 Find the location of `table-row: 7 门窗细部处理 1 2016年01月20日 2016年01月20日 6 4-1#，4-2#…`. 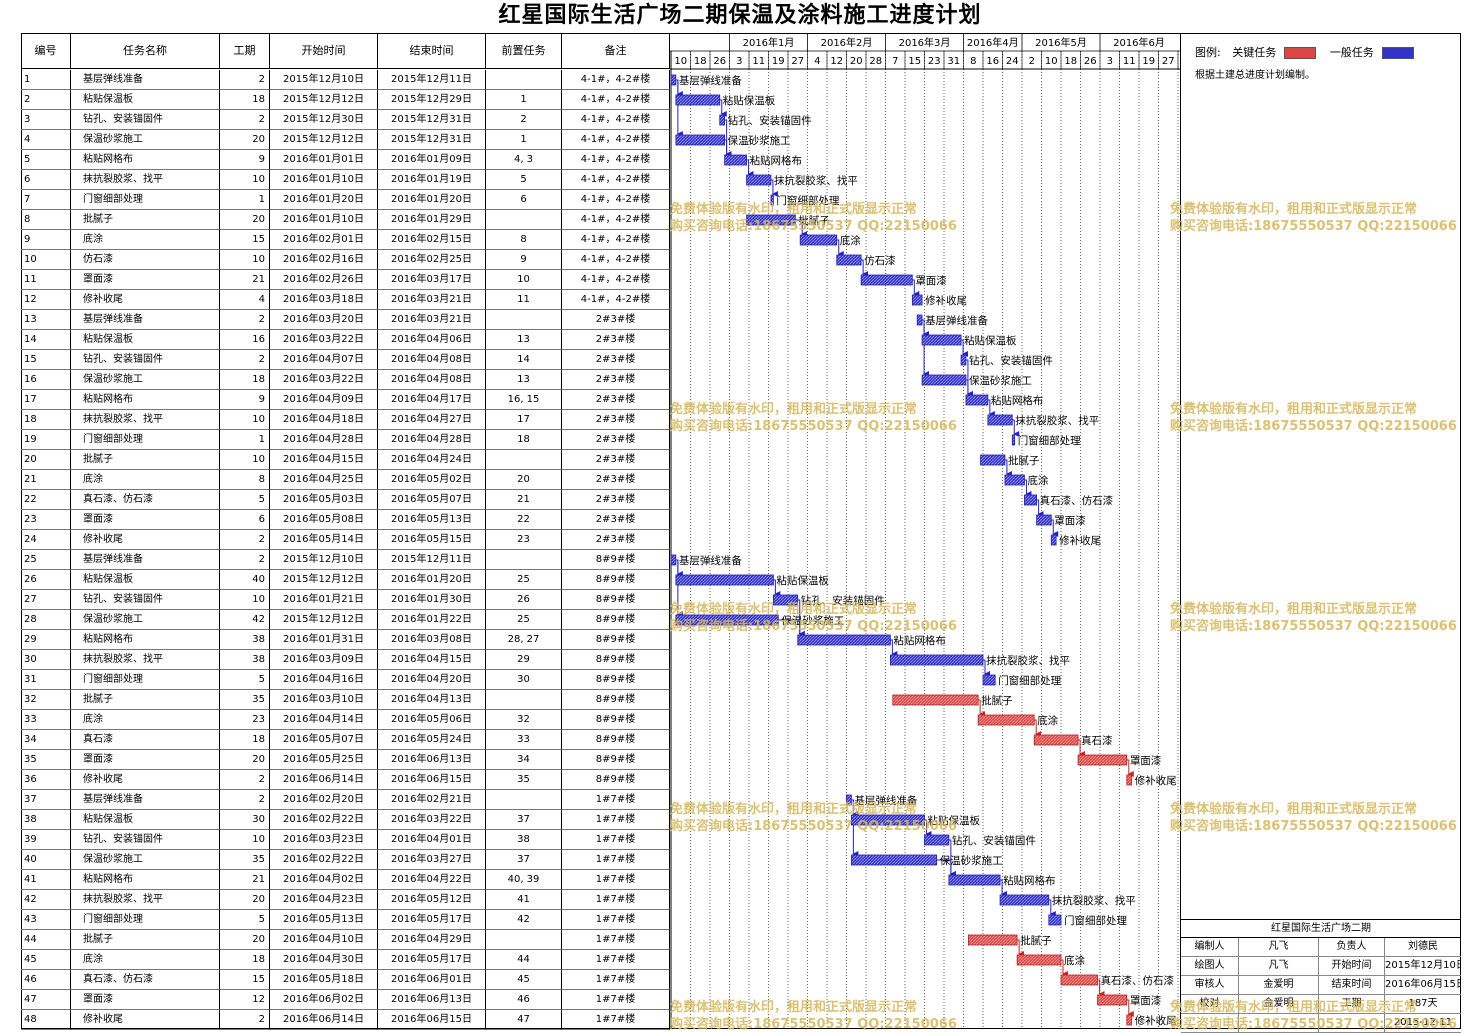

table-row: 7 门窗细部处理 1 2016年01月20日 2016年01月20日 6 4-1#，4-2#… is located at coordinates (345, 200).